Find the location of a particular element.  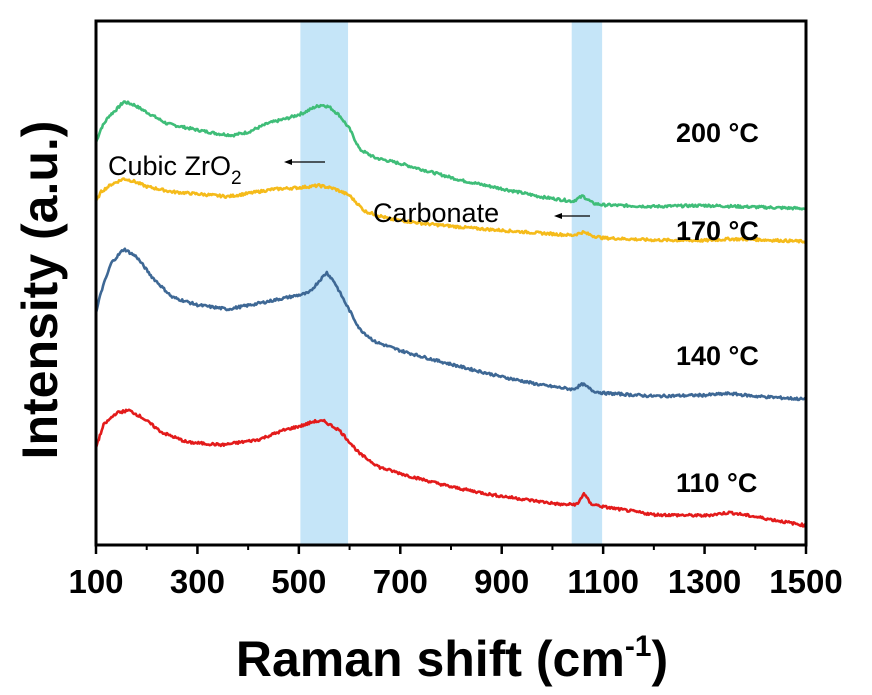

x-tick-label: 1300 is located at coordinates (704, 581).